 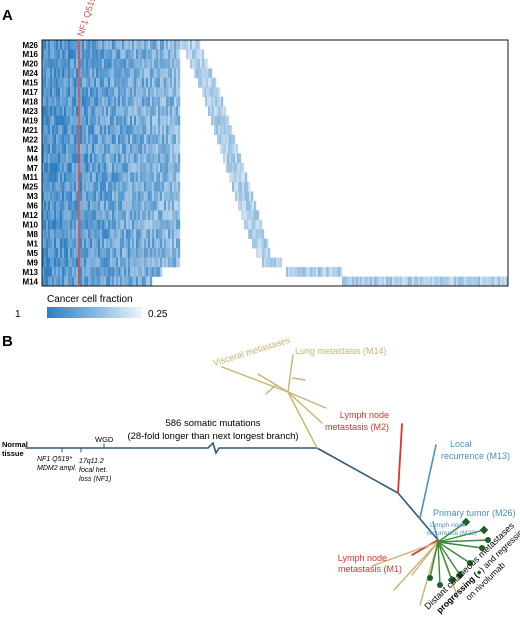 What do you see at coordinates (357, 427) in the screenshot?
I see `lymph-m2-label-2: metastasis (M2)` at bounding box center [357, 427].